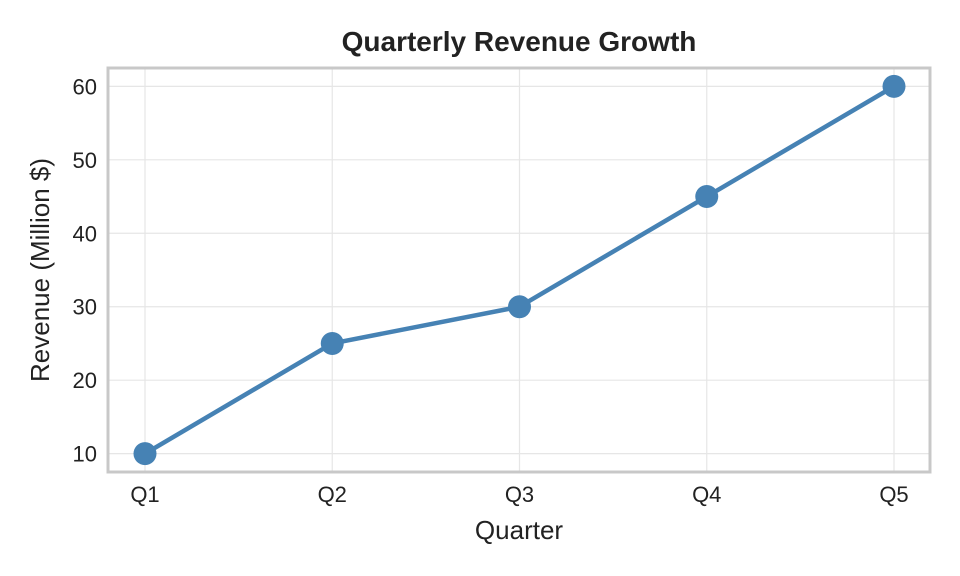 The height and width of the screenshot is (576, 960). What do you see at coordinates (519, 530) in the screenshot?
I see `x-axis-label: Quarter` at bounding box center [519, 530].